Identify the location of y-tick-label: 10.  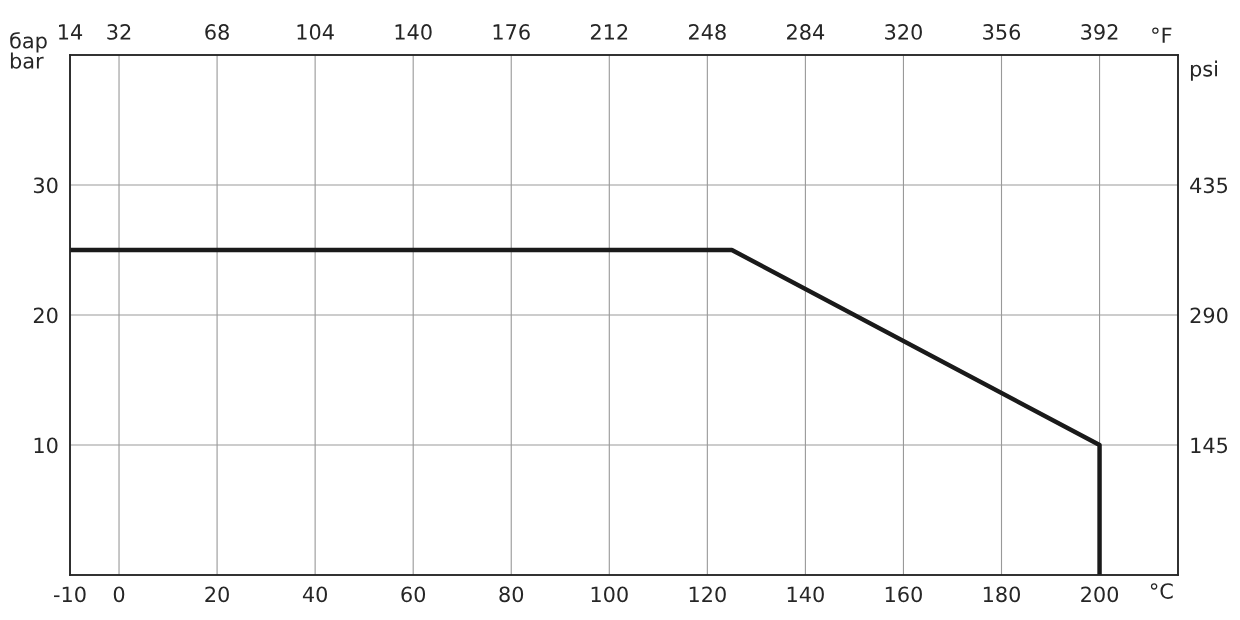
(46, 445).